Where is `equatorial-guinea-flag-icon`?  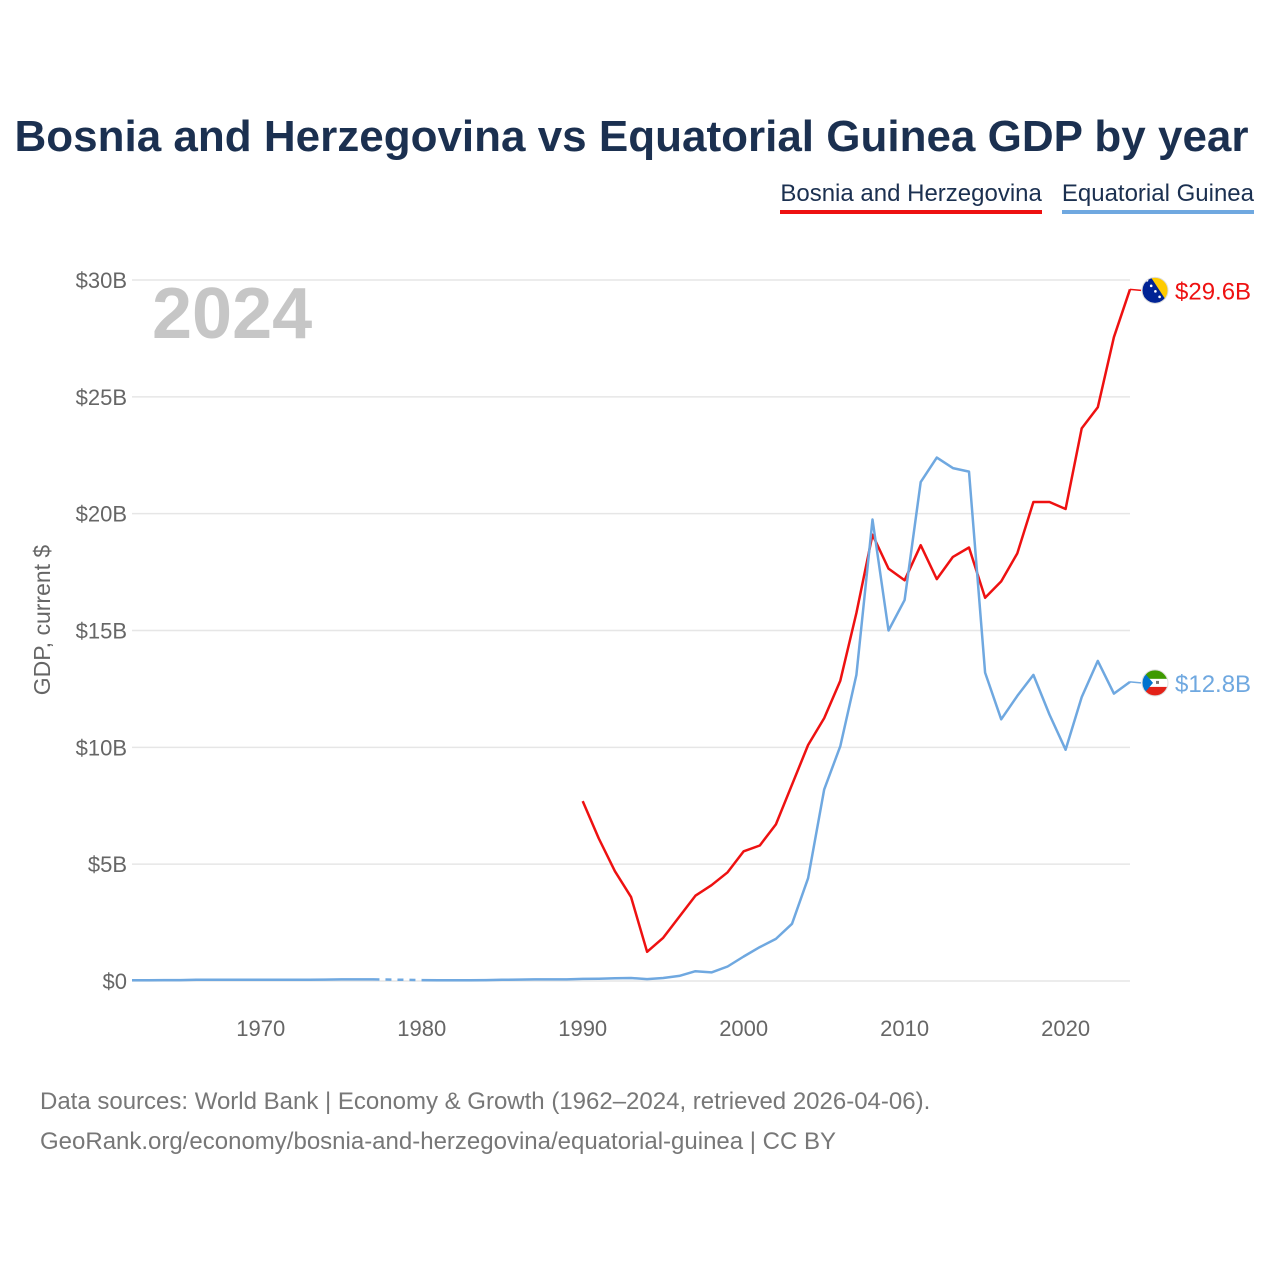 equatorial-guinea-flag-icon is located at coordinates (1155, 683).